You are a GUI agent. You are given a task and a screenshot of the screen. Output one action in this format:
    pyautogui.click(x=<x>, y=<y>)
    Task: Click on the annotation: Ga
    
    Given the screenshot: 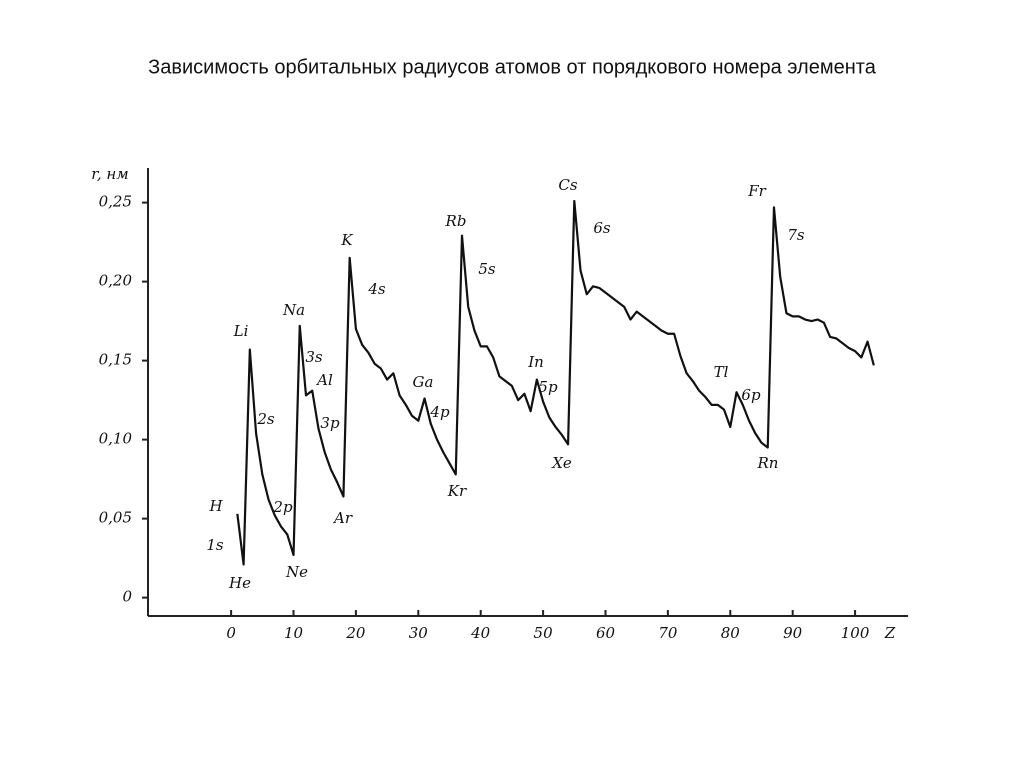 What is the action you would take?
    pyautogui.click(x=423, y=382)
    